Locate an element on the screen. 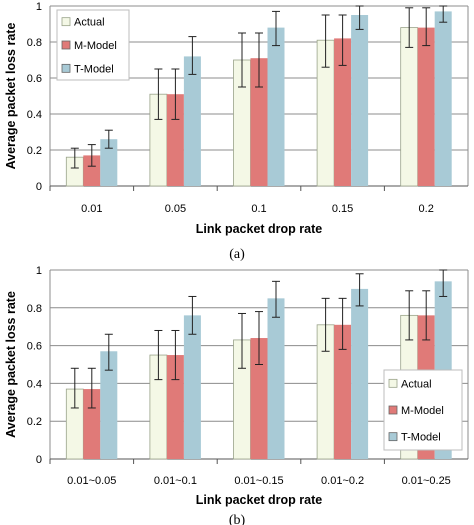  x-tick-label: 0.15 is located at coordinates (342, 209).